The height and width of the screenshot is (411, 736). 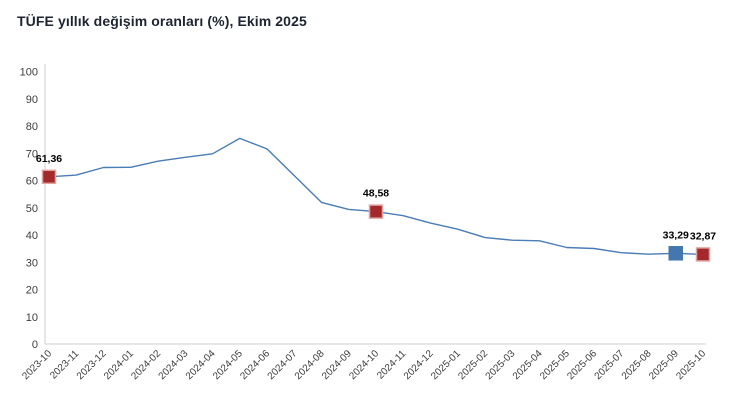 I want to click on y-axis-tick-label: 60, so click(x=32, y=182).